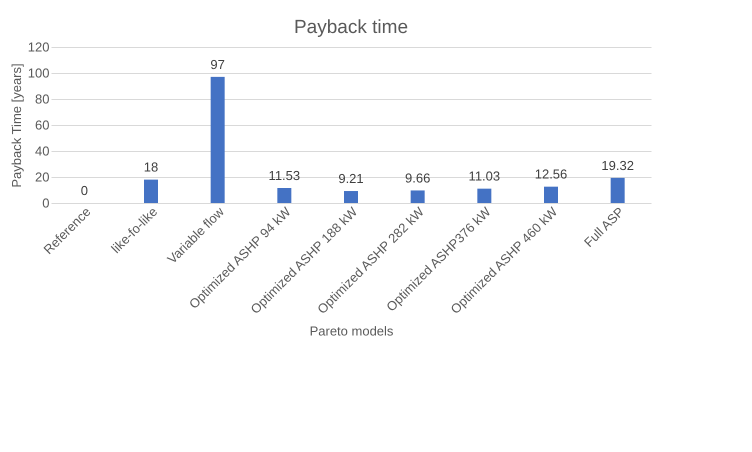 The image size is (752, 452). What do you see at coordinates (151, 167) in the screenshot?
I see `data-label: 18` at bounding box center [151, 167].